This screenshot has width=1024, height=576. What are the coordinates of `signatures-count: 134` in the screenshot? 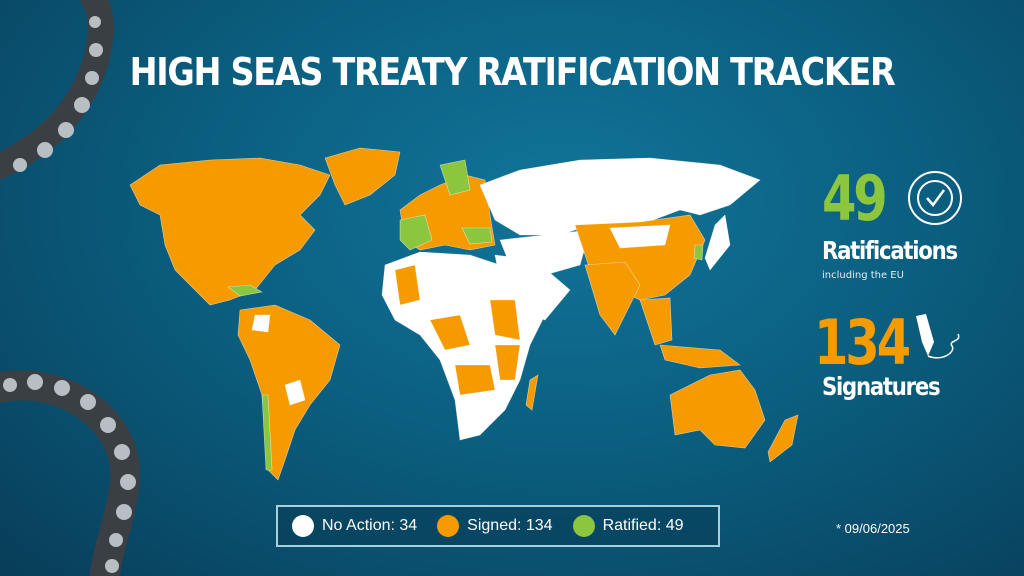 It's located at (862, 342).